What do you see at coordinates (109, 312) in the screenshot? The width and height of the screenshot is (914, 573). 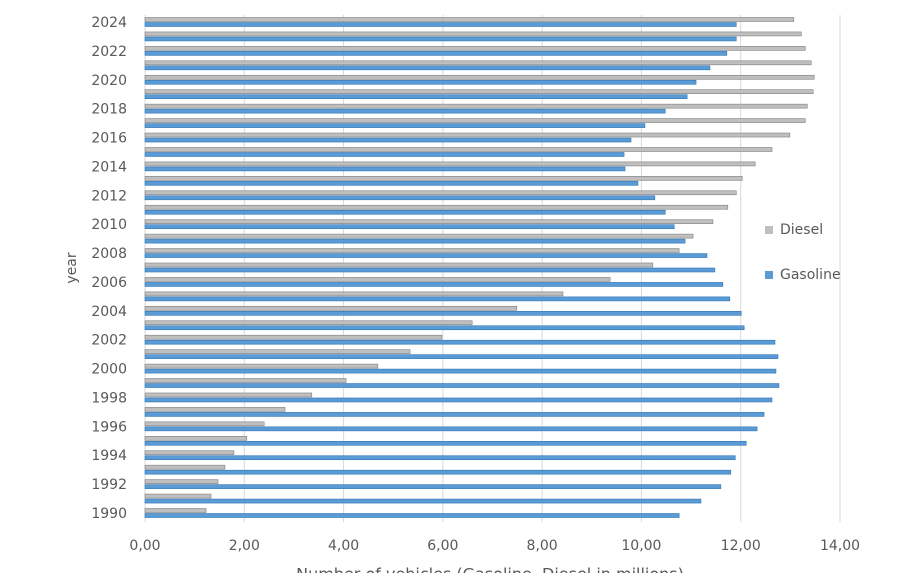 I see `y-tick-label: 2004` at bounding box center [109, 312].